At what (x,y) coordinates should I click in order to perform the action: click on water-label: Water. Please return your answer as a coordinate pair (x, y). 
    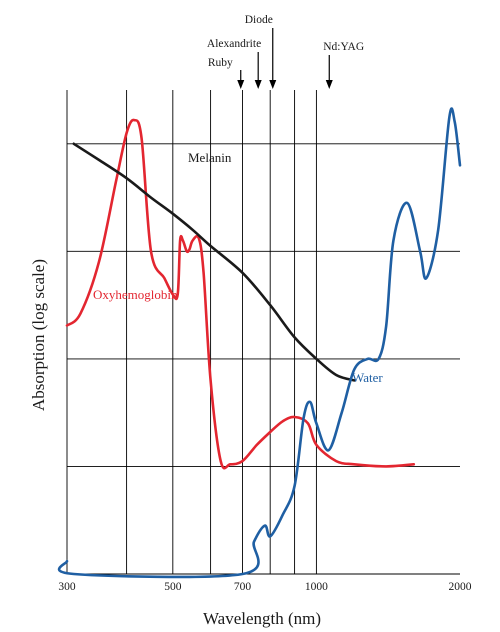
    Looking at the image, I should click on (367, 377).